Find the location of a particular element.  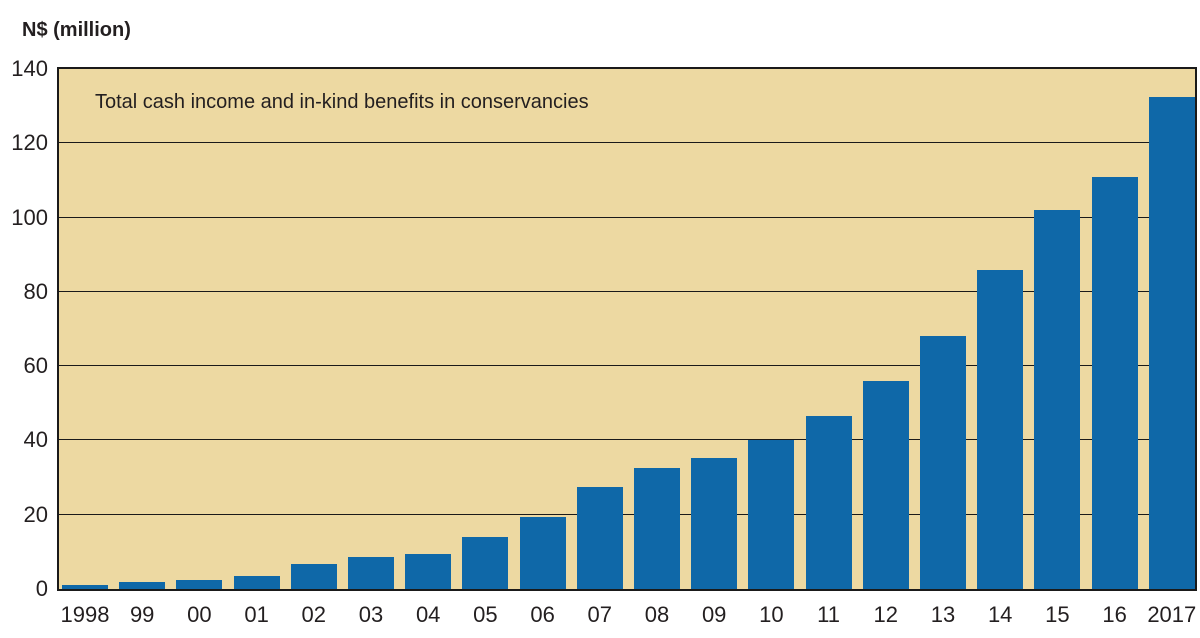

x-tick-label-15: 15 is located at coordinates (1057, 614).